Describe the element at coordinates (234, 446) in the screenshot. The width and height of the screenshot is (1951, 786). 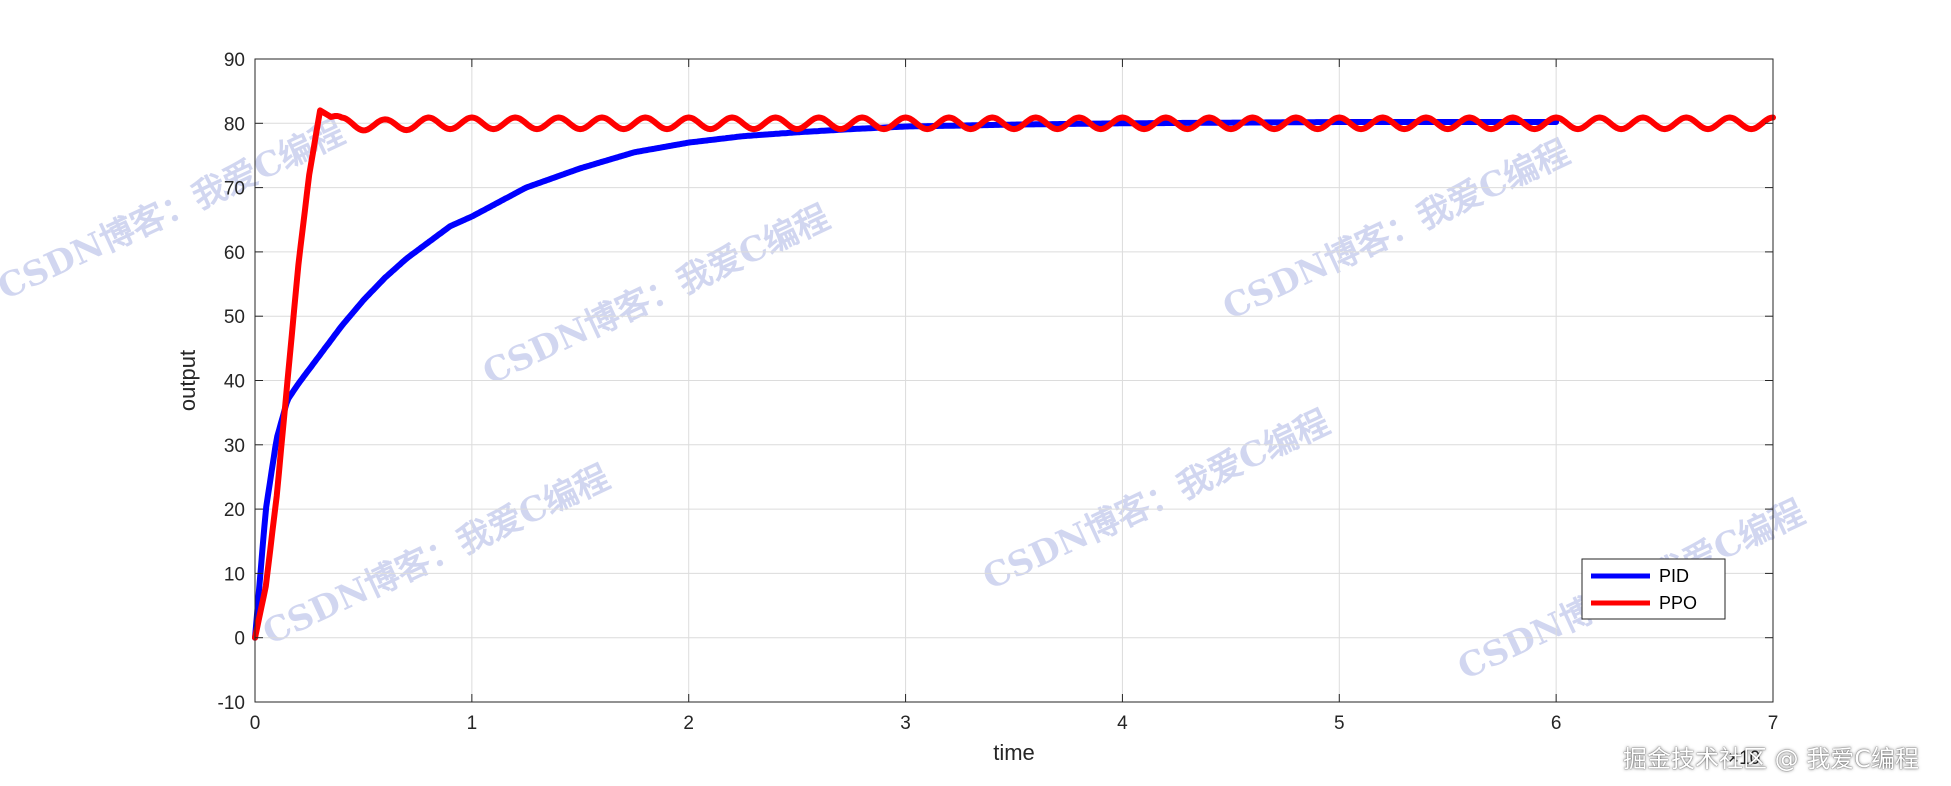
I see `y-tick-label: 30` at that location.